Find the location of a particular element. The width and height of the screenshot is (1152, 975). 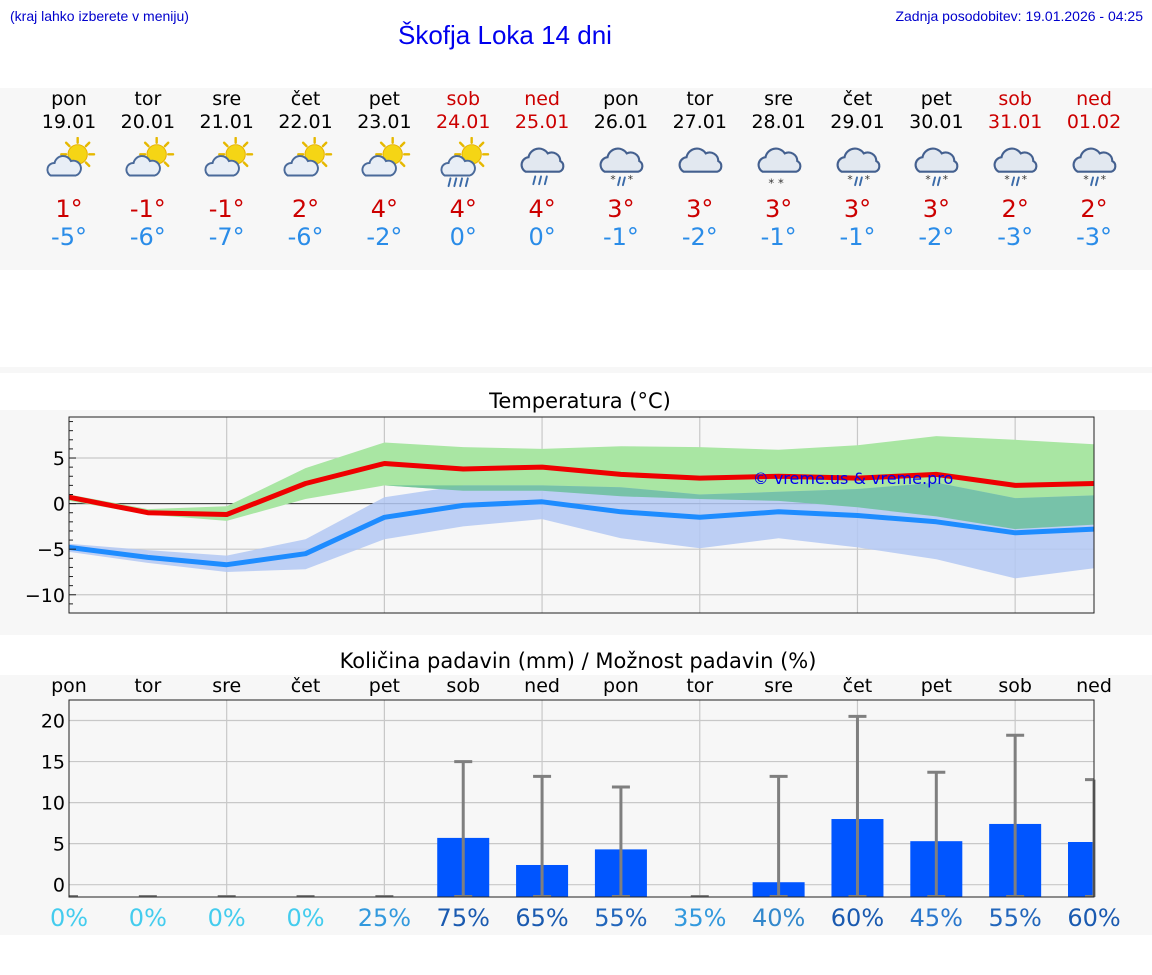

category-label: sre is located at coordinates (778, 686).